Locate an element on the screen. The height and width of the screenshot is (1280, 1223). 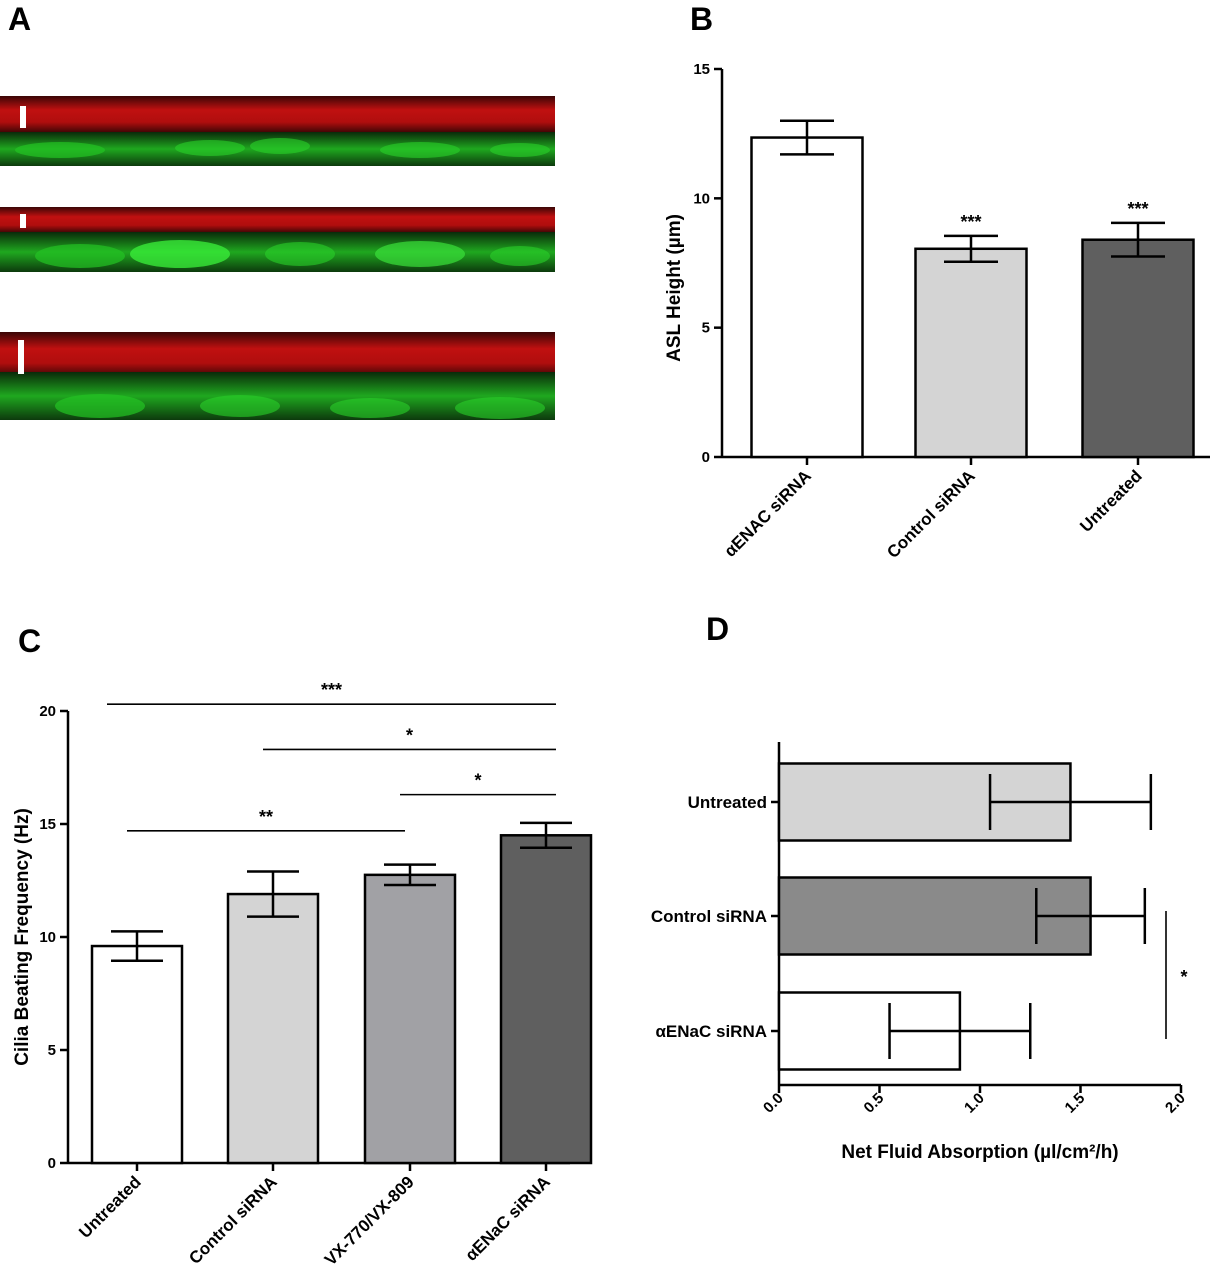
panel-letter-d: D is located at coordinates (717, 629).